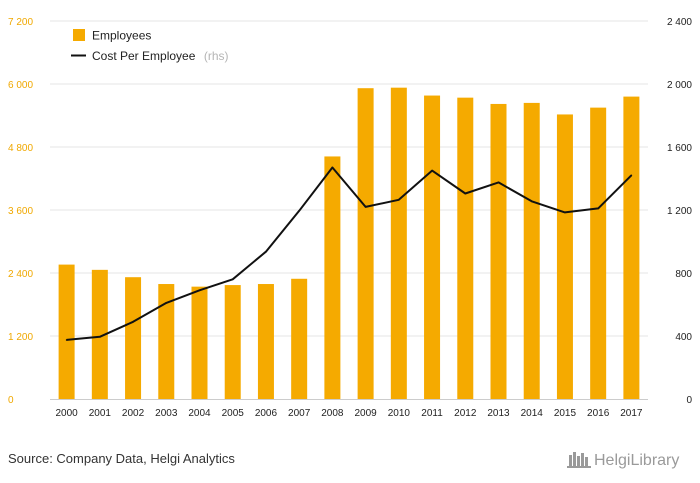 The image size is (700, 483). What do you see at coordinates (100, 413) in the screenshot?
I see `x-tick-label: 2001` at bounding box center [100, 413].